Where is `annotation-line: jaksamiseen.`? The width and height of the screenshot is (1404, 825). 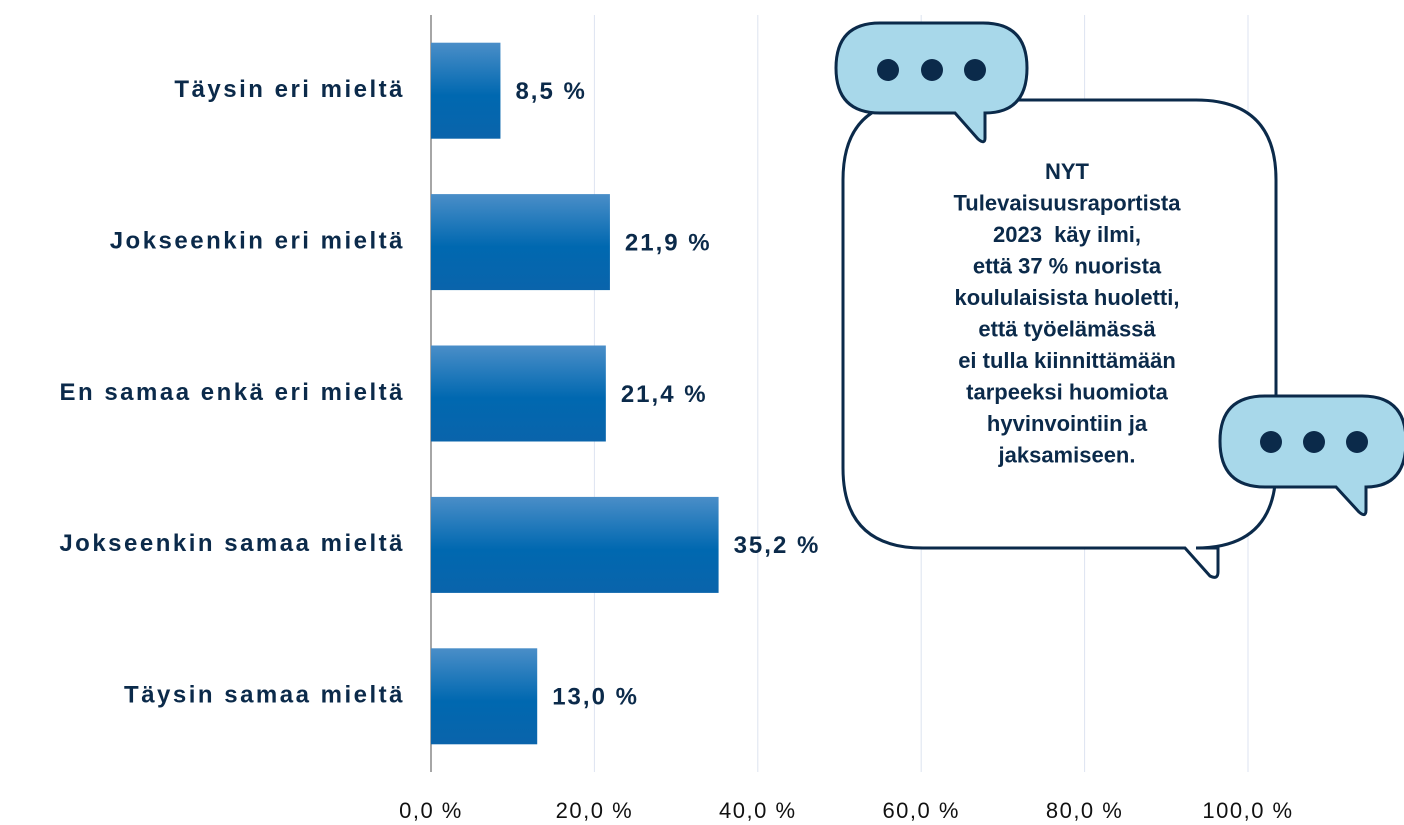
annotation-line: jaksamiseen. is located at coordinates (1067, 454).